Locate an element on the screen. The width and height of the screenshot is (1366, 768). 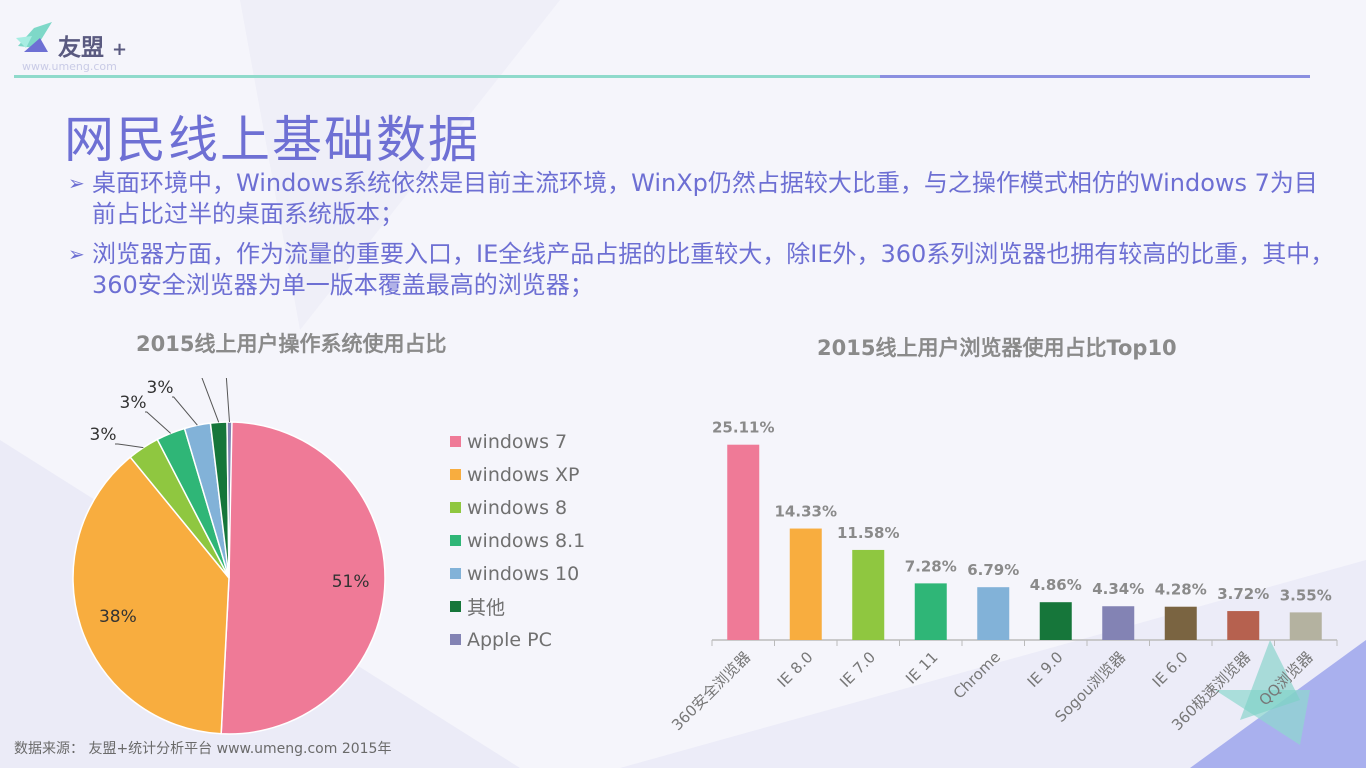
header-divider-left is located at coordinates (447, 76).